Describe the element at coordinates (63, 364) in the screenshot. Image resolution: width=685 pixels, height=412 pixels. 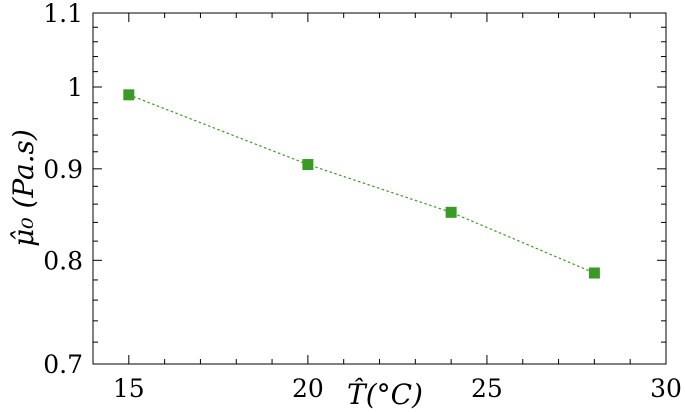
I see `y-tick-label: 0.7` at that location.